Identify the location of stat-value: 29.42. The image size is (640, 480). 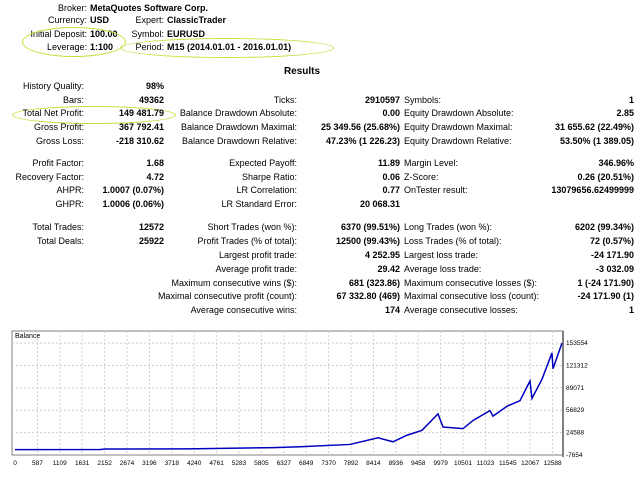
(388, 269).